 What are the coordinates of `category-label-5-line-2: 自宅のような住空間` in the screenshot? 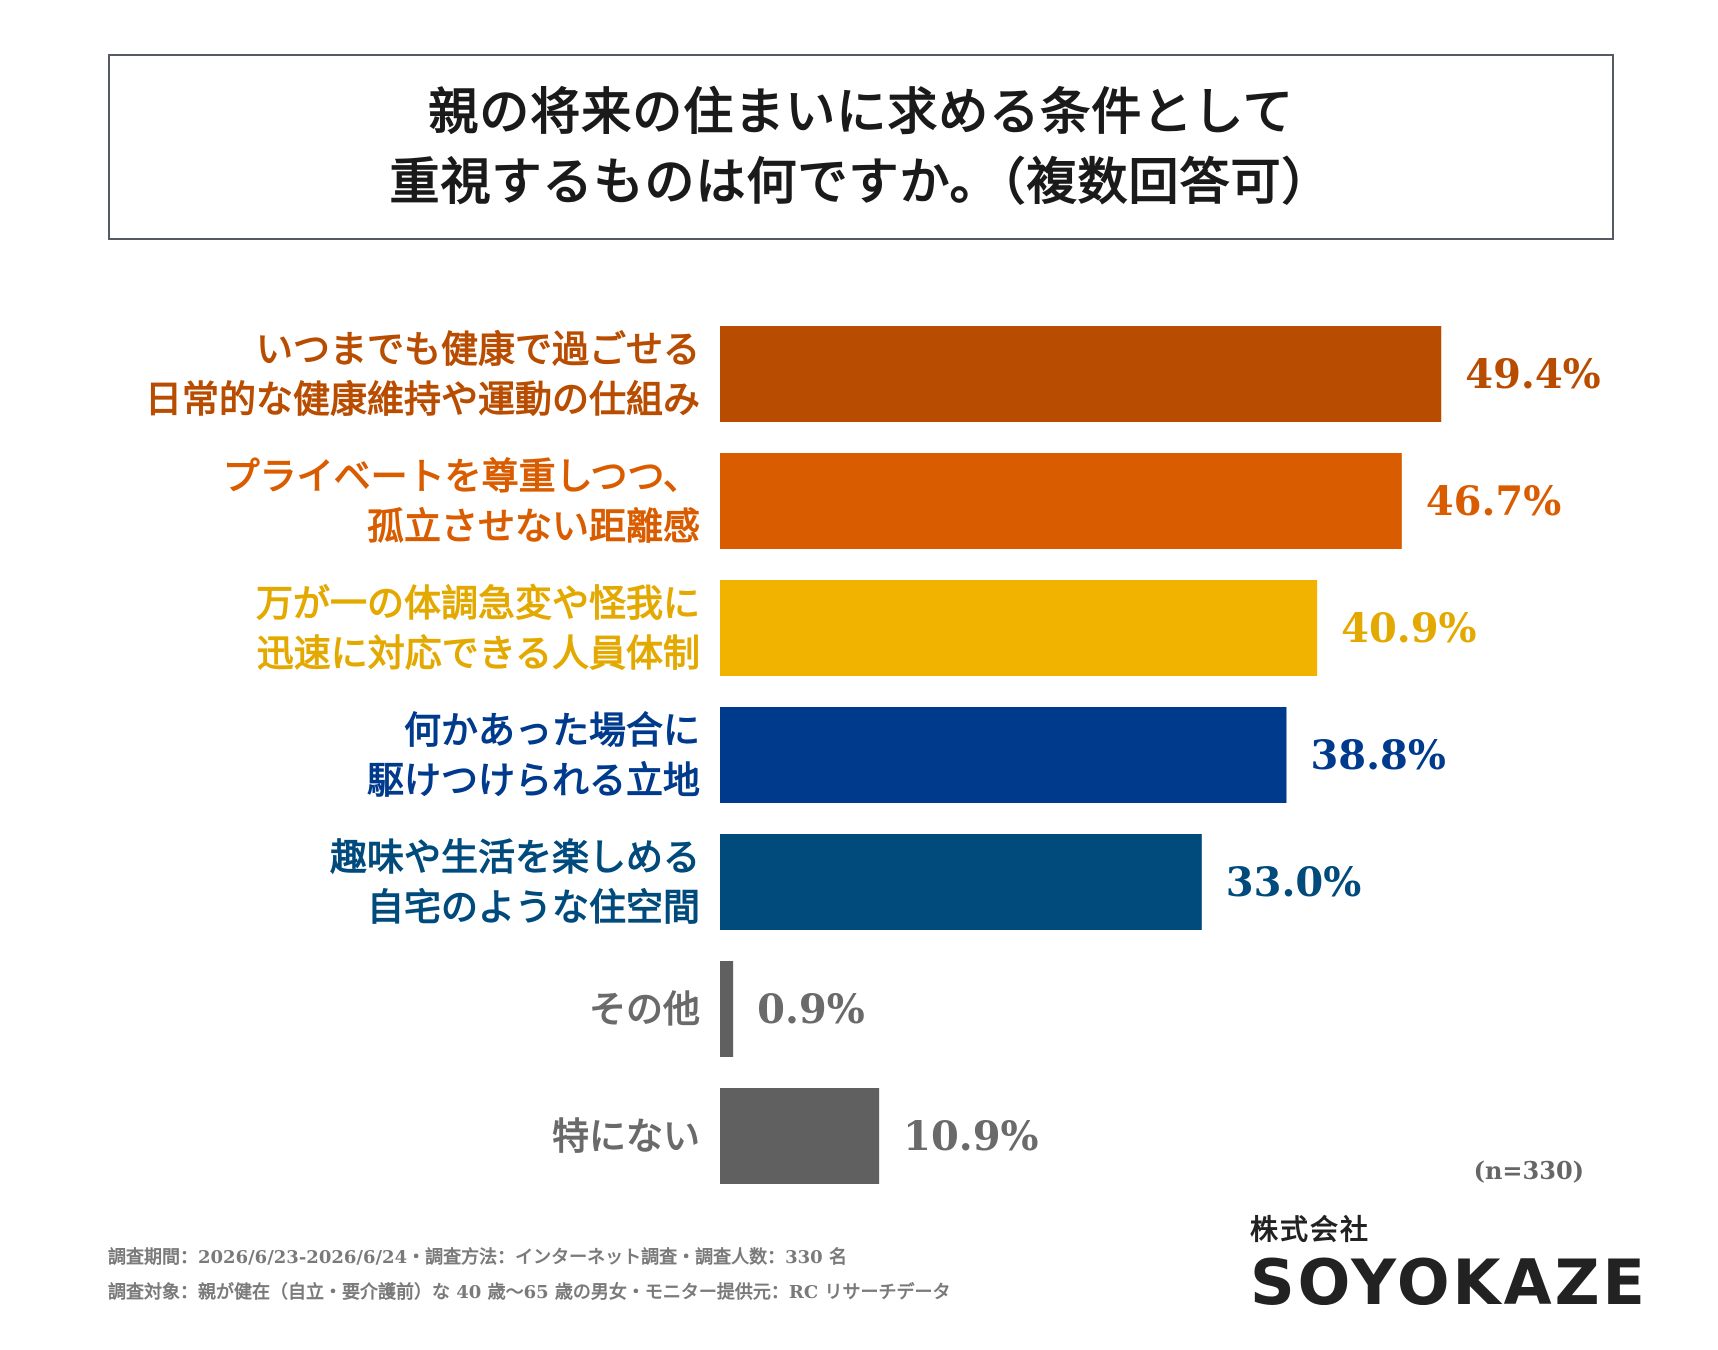 It's located at (533, 907).